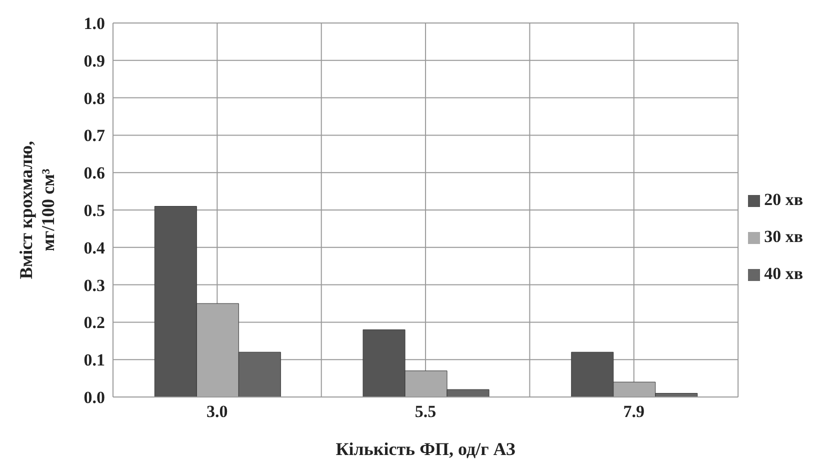 This screenshot has height=475, width=831. Describe the element at coordinates (783, 236) in the screenshot. I see `legend-label: 30 хв` at that location.